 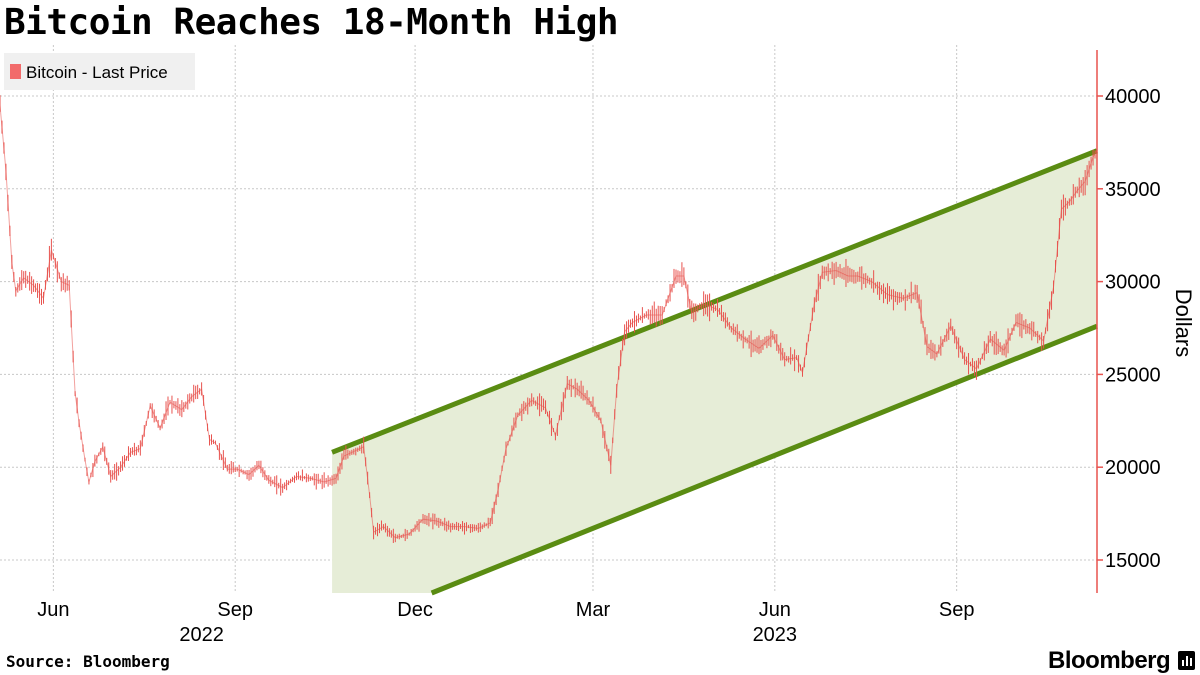 What do you see at coordinates (1133, 375) in the screenshot?
I see `y-tick-label-25000: 25000` at bounding box center [1133, 375].